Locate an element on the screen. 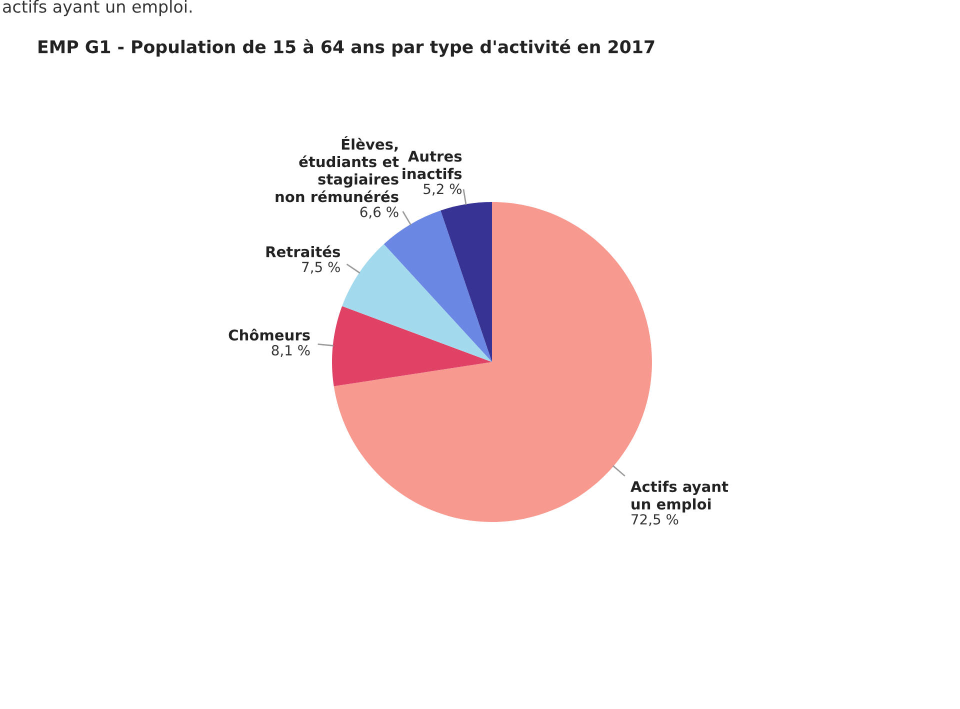 Image resolution: width=960 pixels, height=709 pixels. data-label: 7,5 % is located at coordinates (321, 268).